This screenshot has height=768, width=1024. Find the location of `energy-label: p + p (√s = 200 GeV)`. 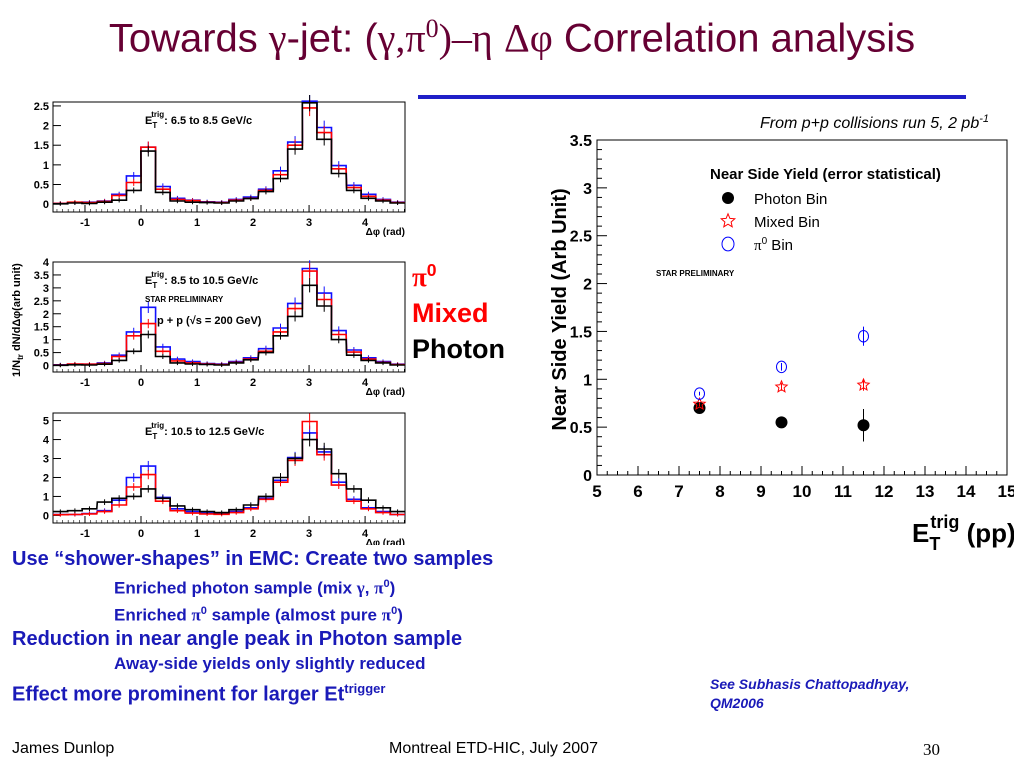

energy-label: p + p (√s = 200 GeV) is located at coordinates (209, 321).